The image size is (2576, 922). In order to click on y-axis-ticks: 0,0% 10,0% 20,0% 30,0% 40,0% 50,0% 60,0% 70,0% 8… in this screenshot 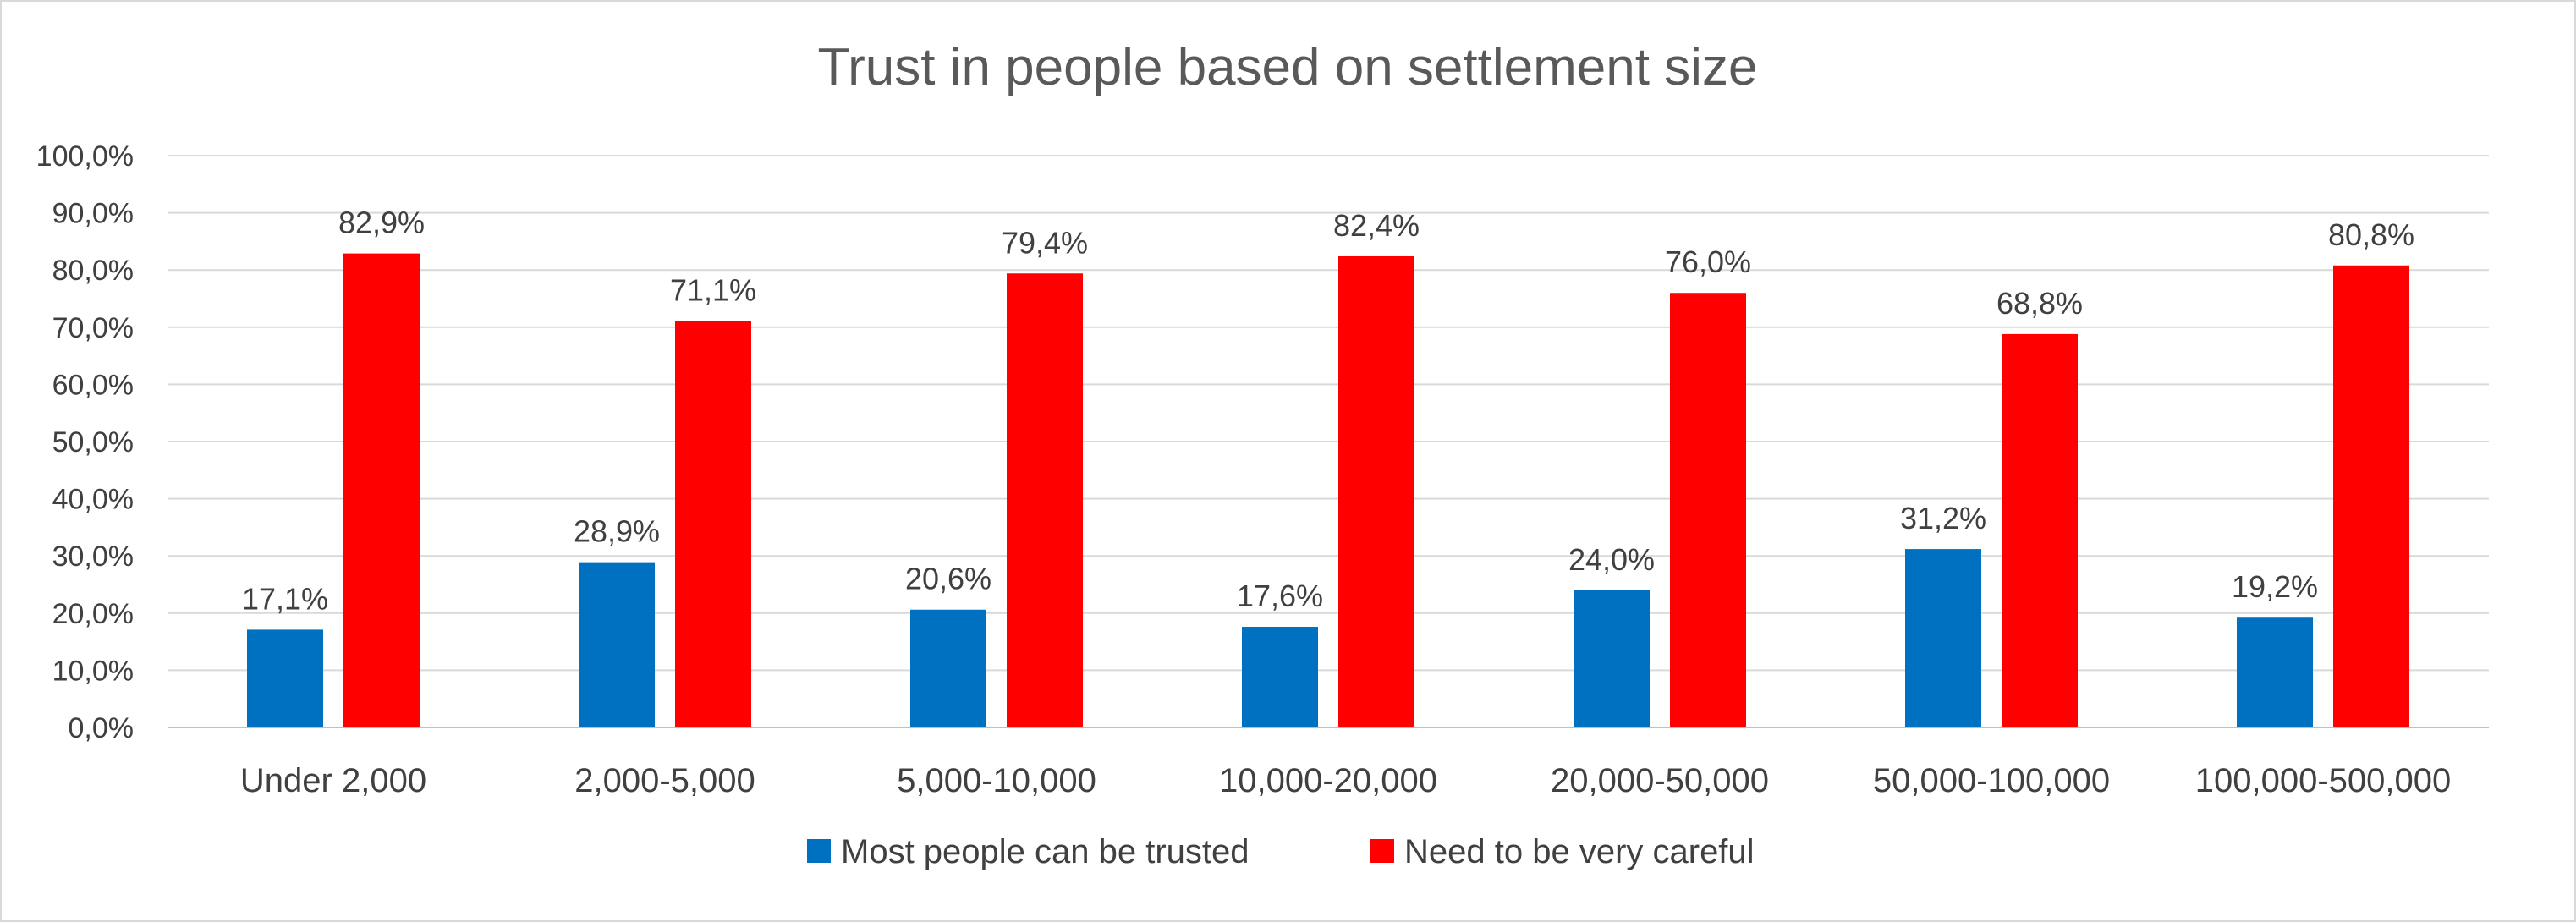, I will do `click(85, 442)`.